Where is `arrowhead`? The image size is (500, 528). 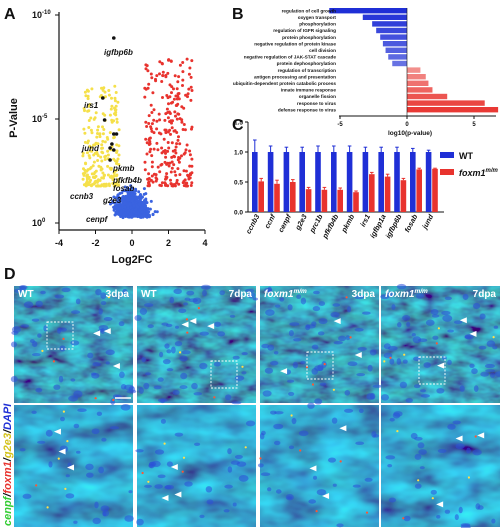
arrowhead is located at coordinates (481, 435).